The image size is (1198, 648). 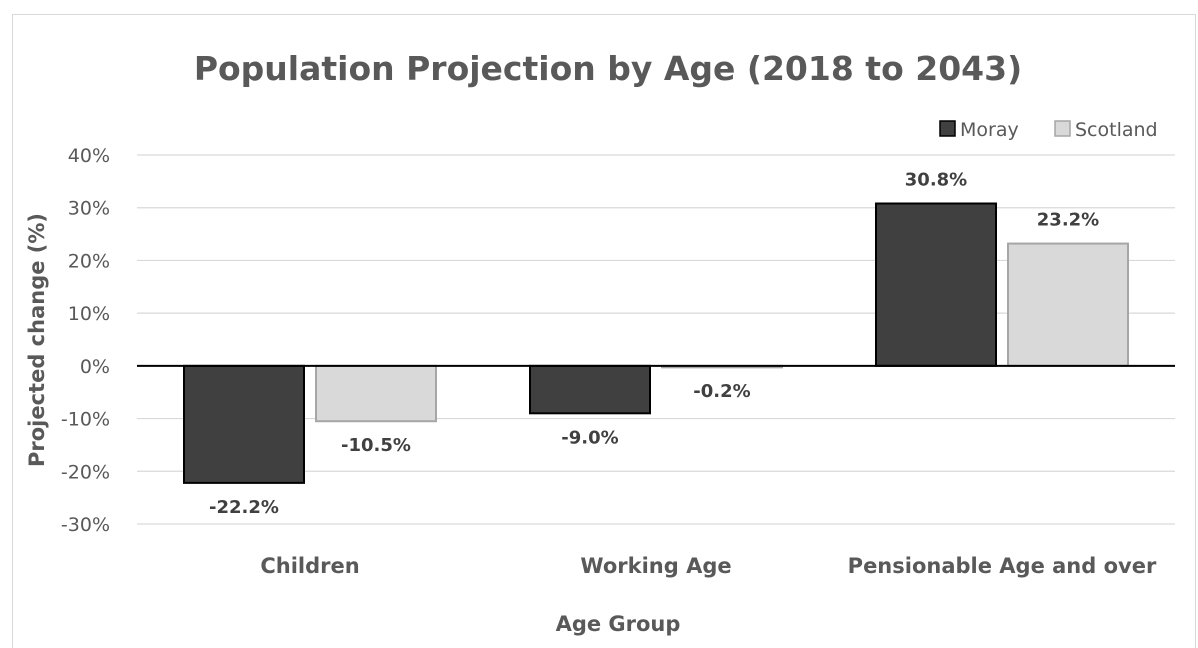 I want to click on y-tick-label: -30%, so click(x=85, y=525).